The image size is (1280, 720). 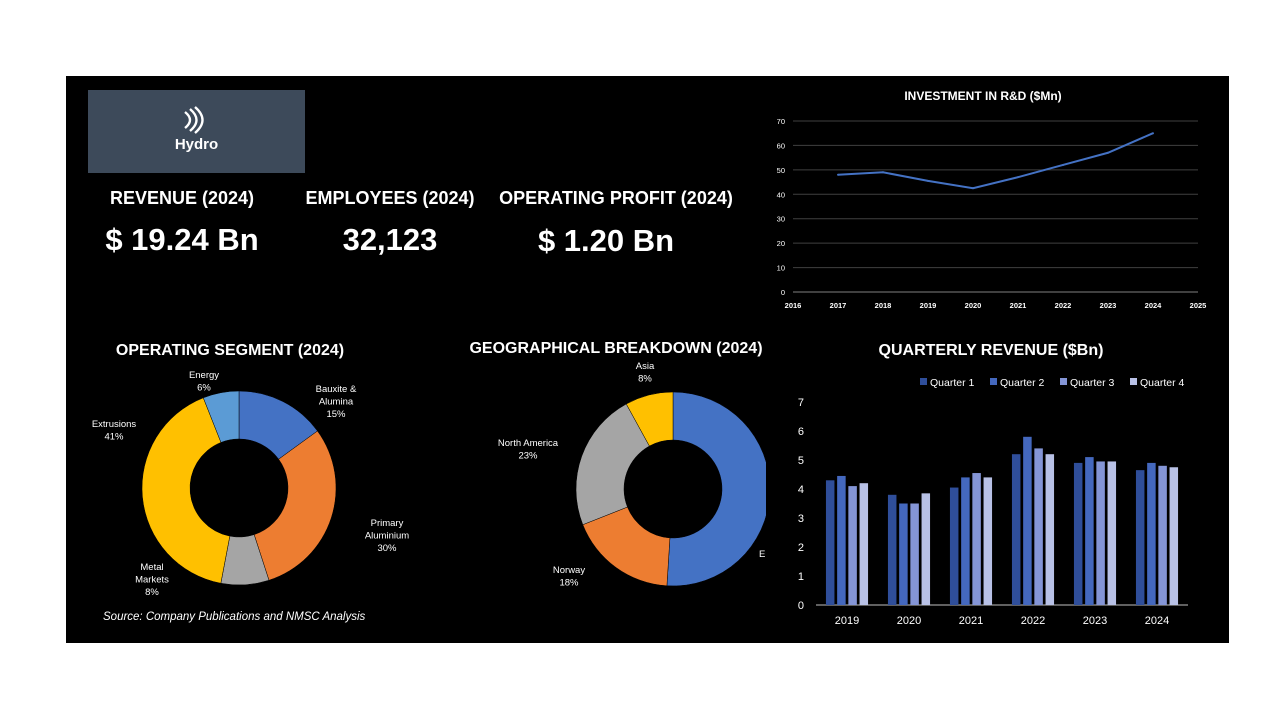 I want to click on x-tick-label: 2017, so click(x=838, y=305).